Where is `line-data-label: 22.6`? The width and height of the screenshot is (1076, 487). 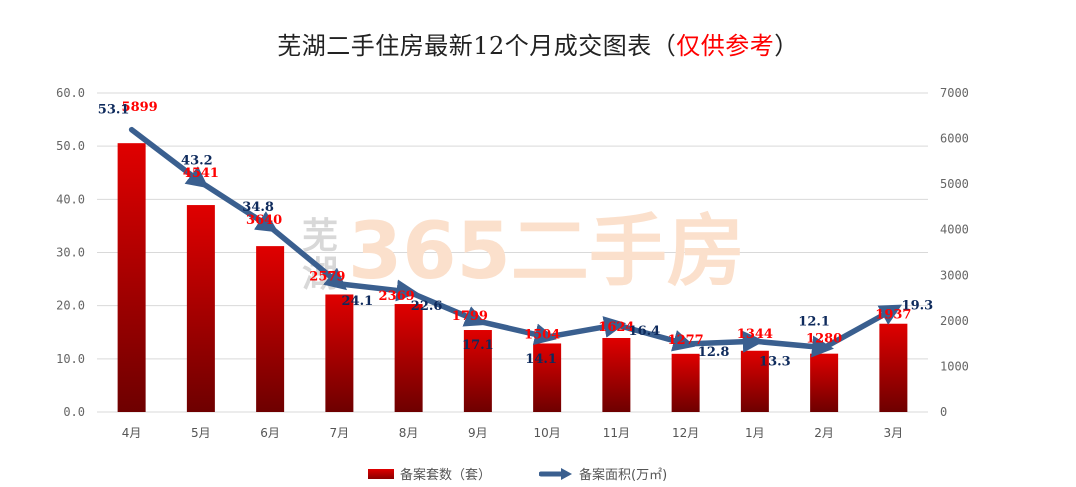 line-data-label: 22.6 is located at coordinates (427, 306).